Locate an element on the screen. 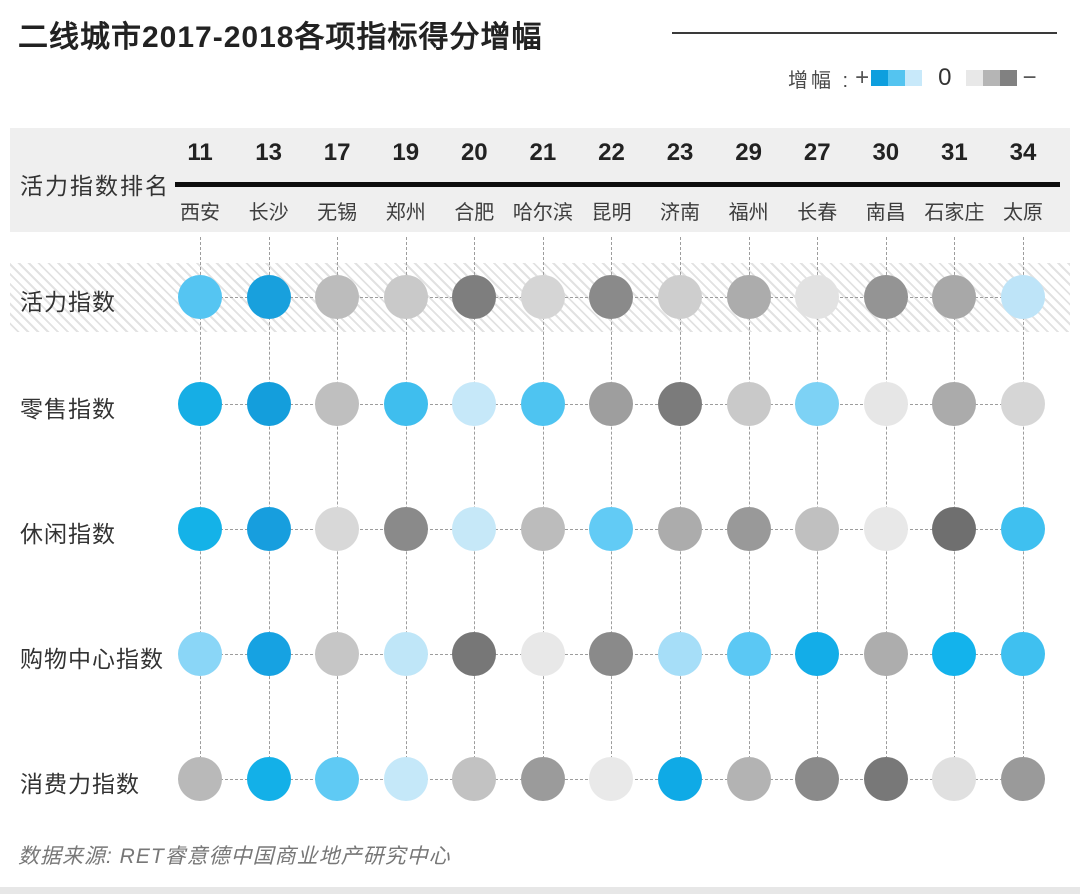  row-label: 零售指数 is located at coordinates (68, 409).